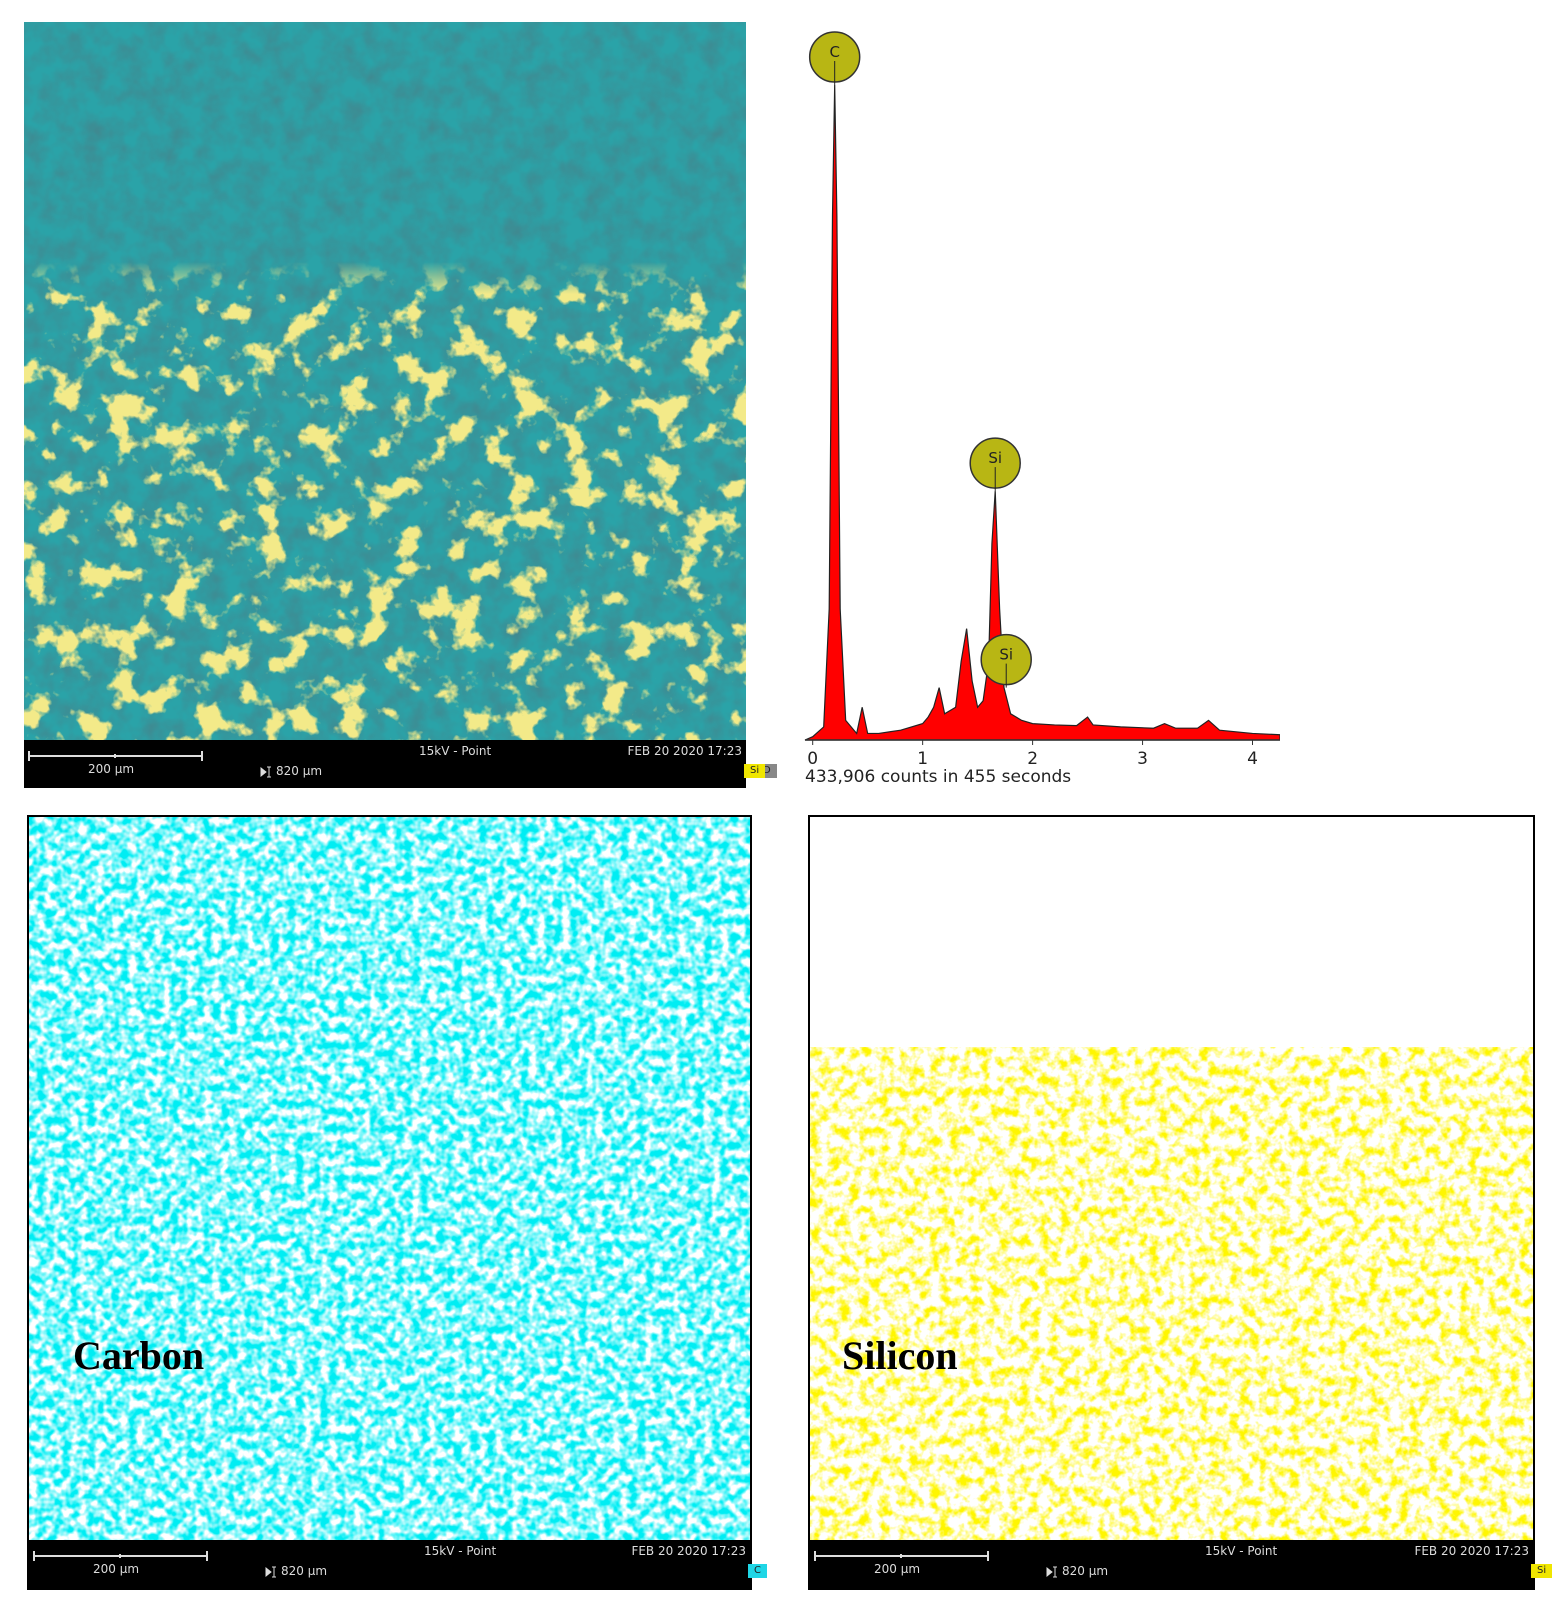 The image size is (1555, 1610). What do you see at coordinates (938, 777) in the screenshot?
I see `caption: 433,906 counts in 455 seconds` at bounding box center [938, 777].